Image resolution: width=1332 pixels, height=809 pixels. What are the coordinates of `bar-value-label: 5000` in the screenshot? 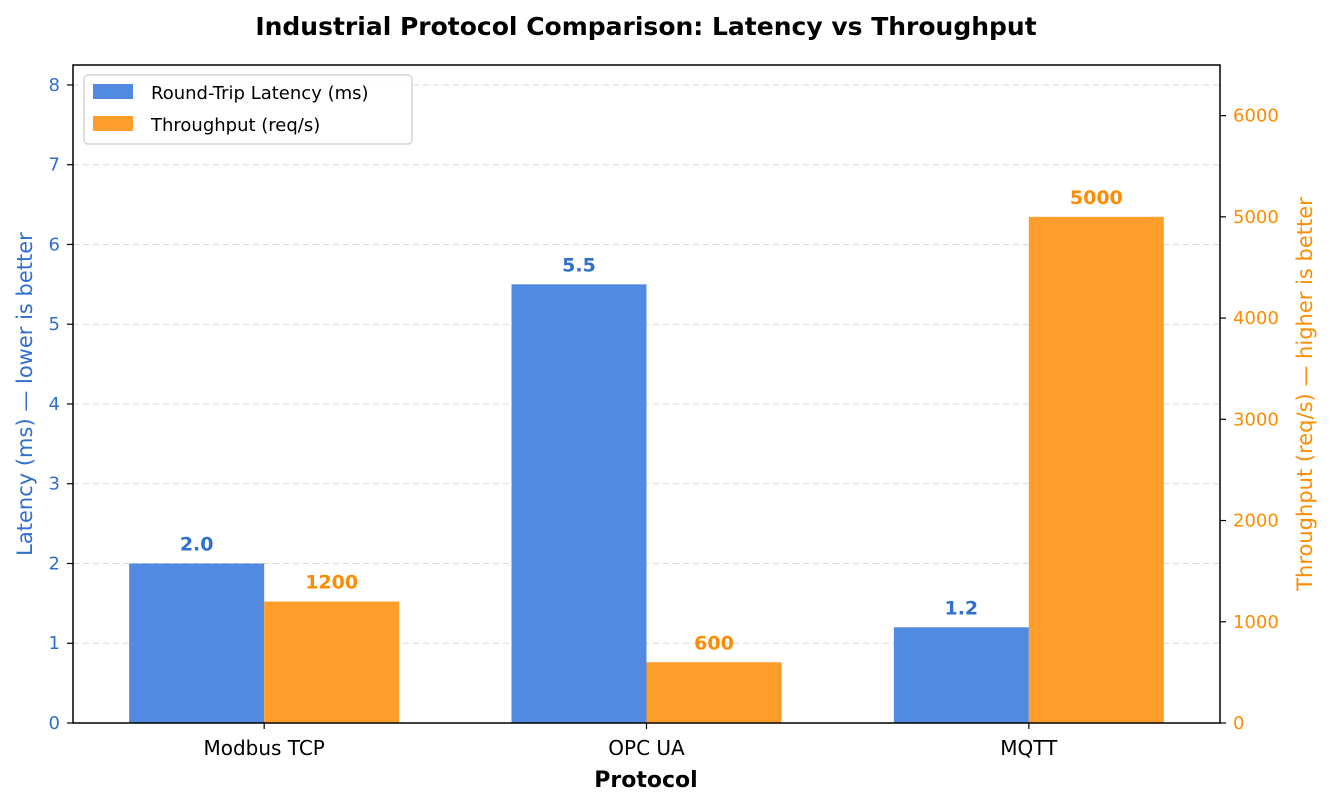 It's located at (1096, 198).